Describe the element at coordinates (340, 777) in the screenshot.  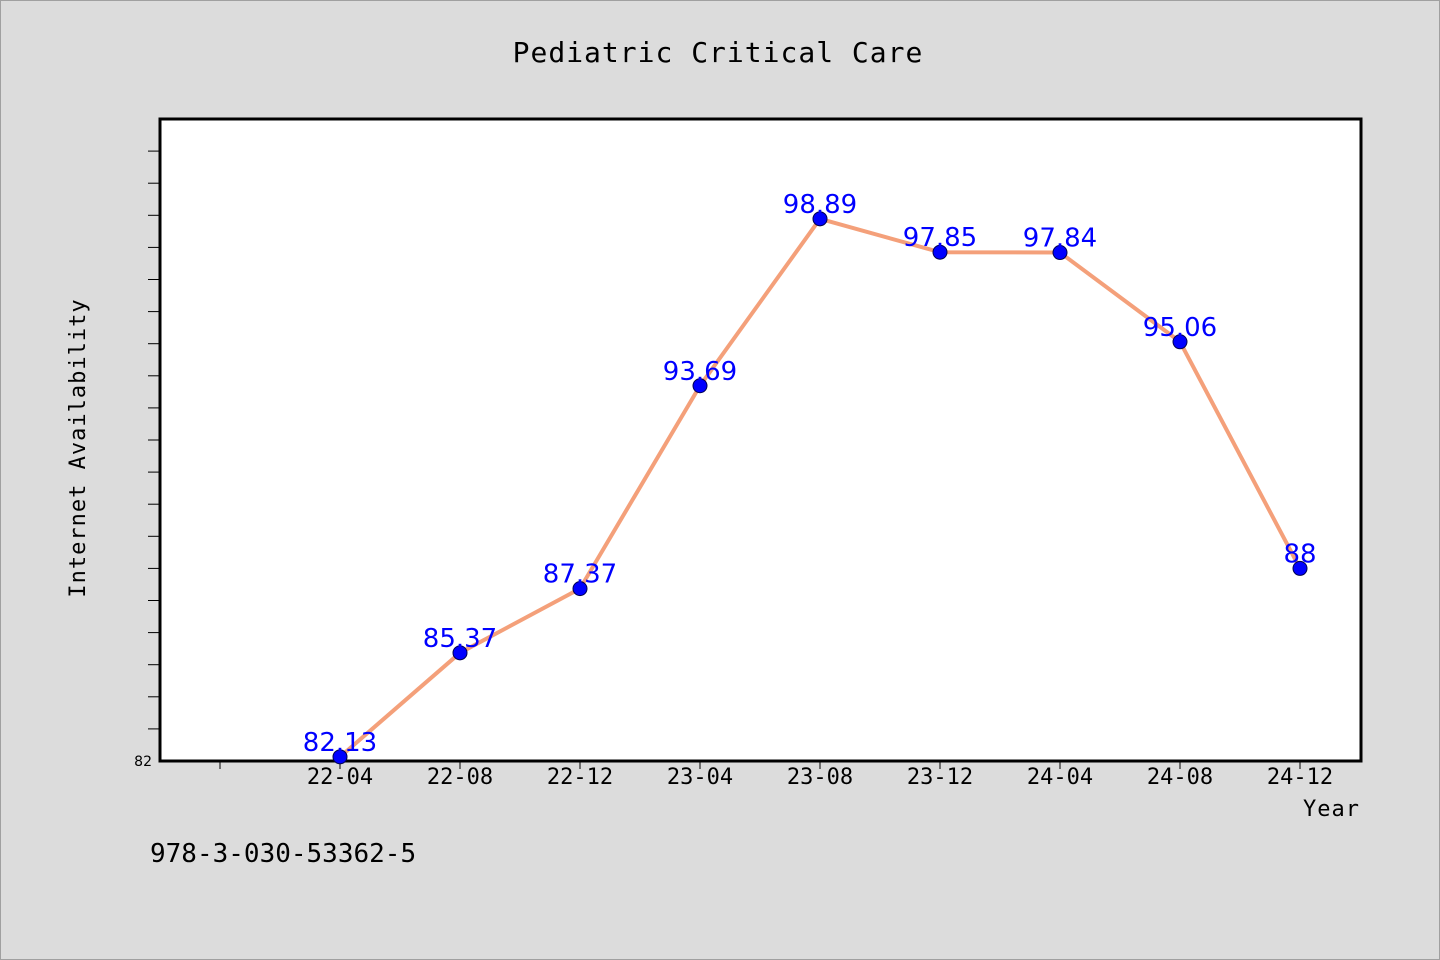
I see `x-tick-label: 22-04` at that location.